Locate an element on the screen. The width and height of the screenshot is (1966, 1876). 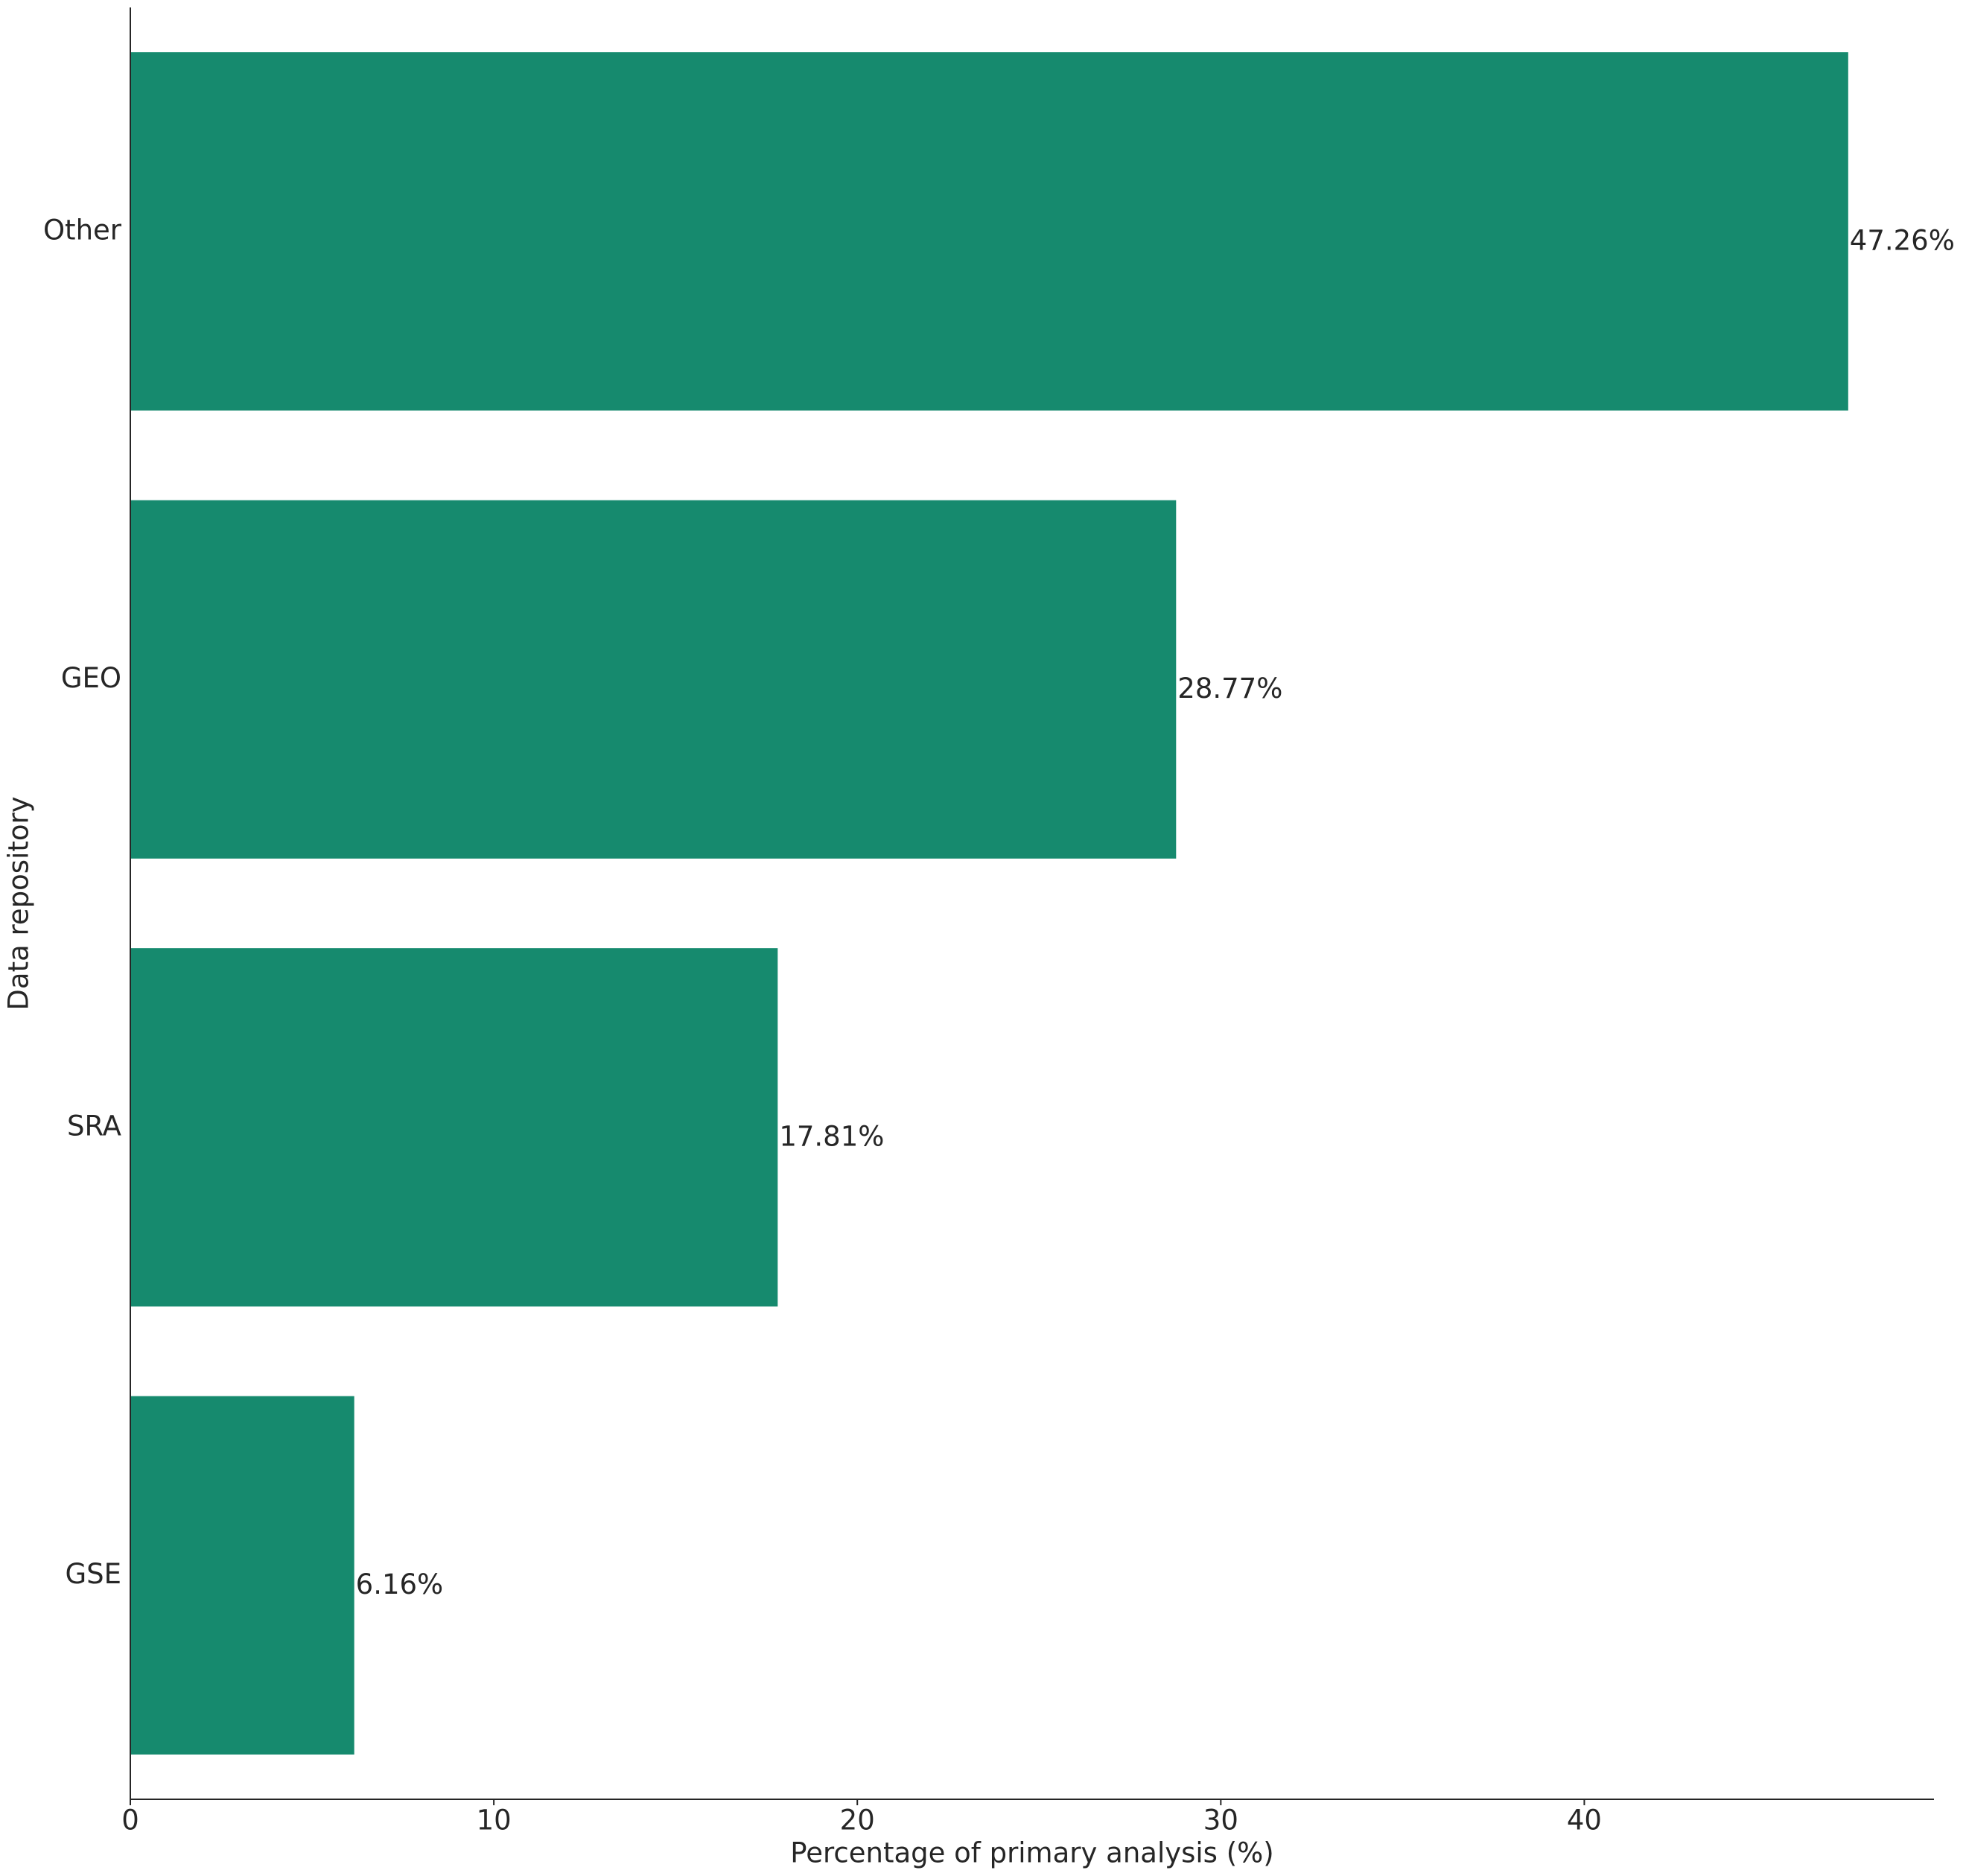
y-tick-label: GSE is located at coordinates (93, 1574).